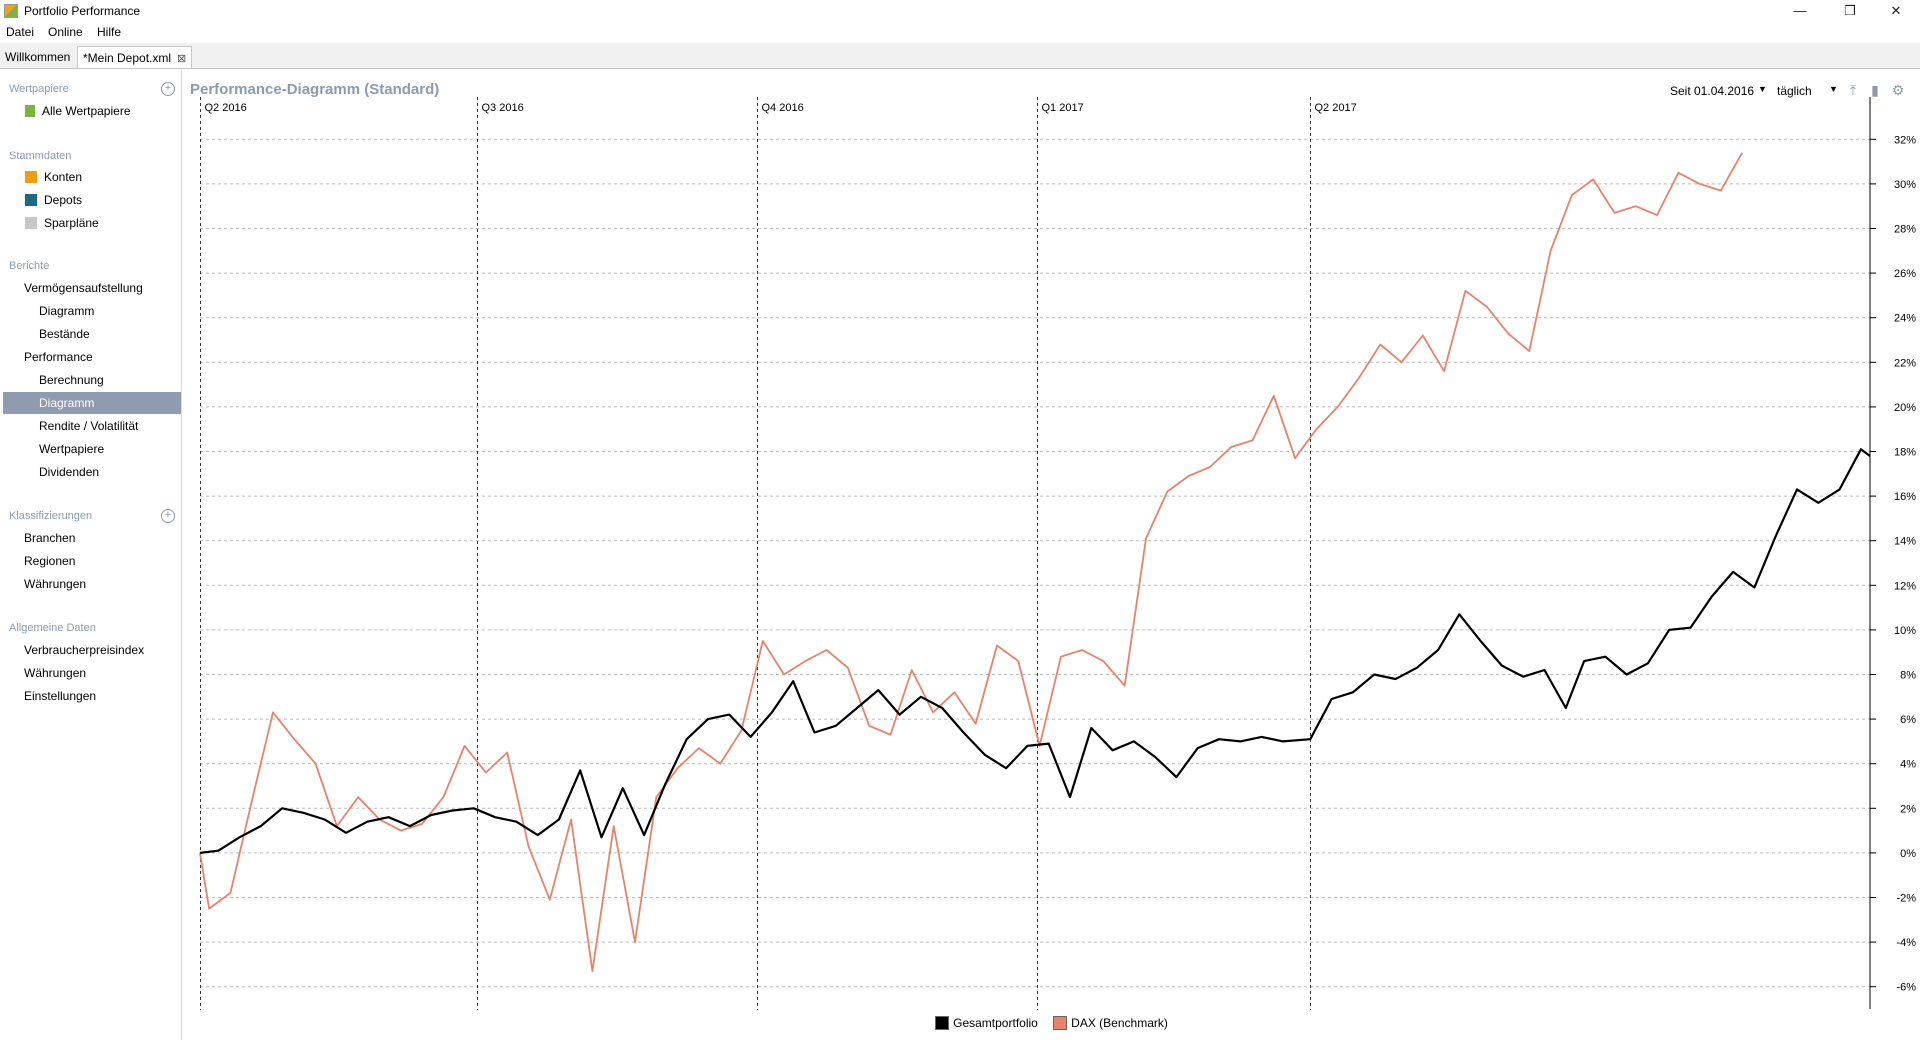 The height and width of the screenshot is (1040, 1920). What do you see at coordinates (1908, 809) in the screenshot?
I see `y-tick-label: 2%` at bounding box center [1908, 809].